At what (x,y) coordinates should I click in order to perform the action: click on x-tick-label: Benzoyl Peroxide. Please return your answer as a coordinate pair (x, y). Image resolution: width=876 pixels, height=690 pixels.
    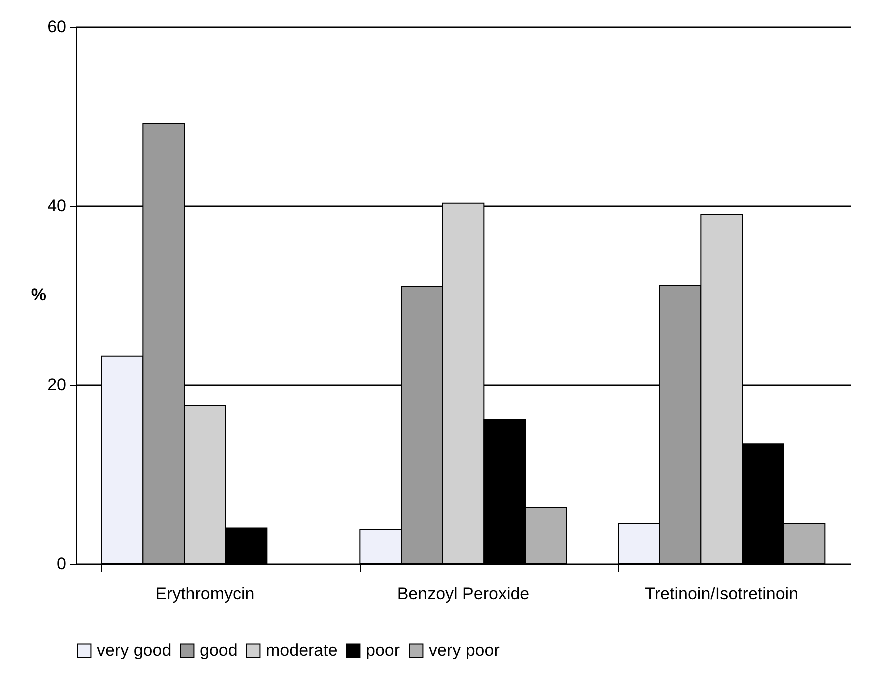
    Looking at the image, I should click on (463, 594).